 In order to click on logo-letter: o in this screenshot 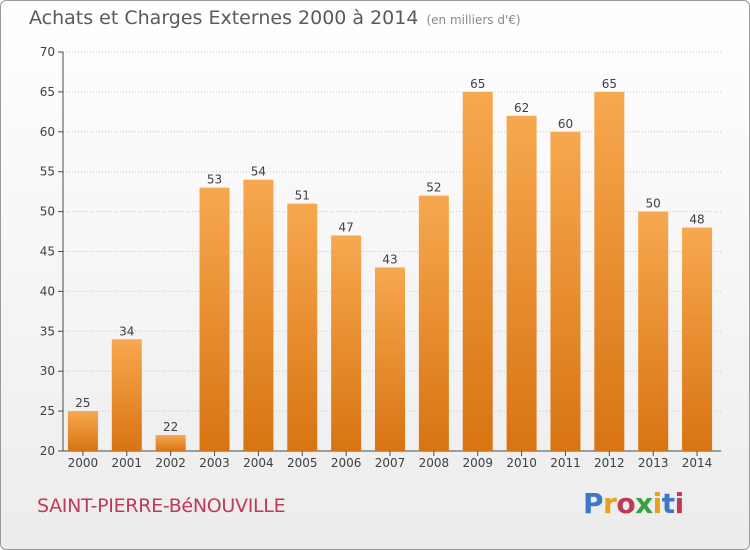, I will do `click(626, 503)`.